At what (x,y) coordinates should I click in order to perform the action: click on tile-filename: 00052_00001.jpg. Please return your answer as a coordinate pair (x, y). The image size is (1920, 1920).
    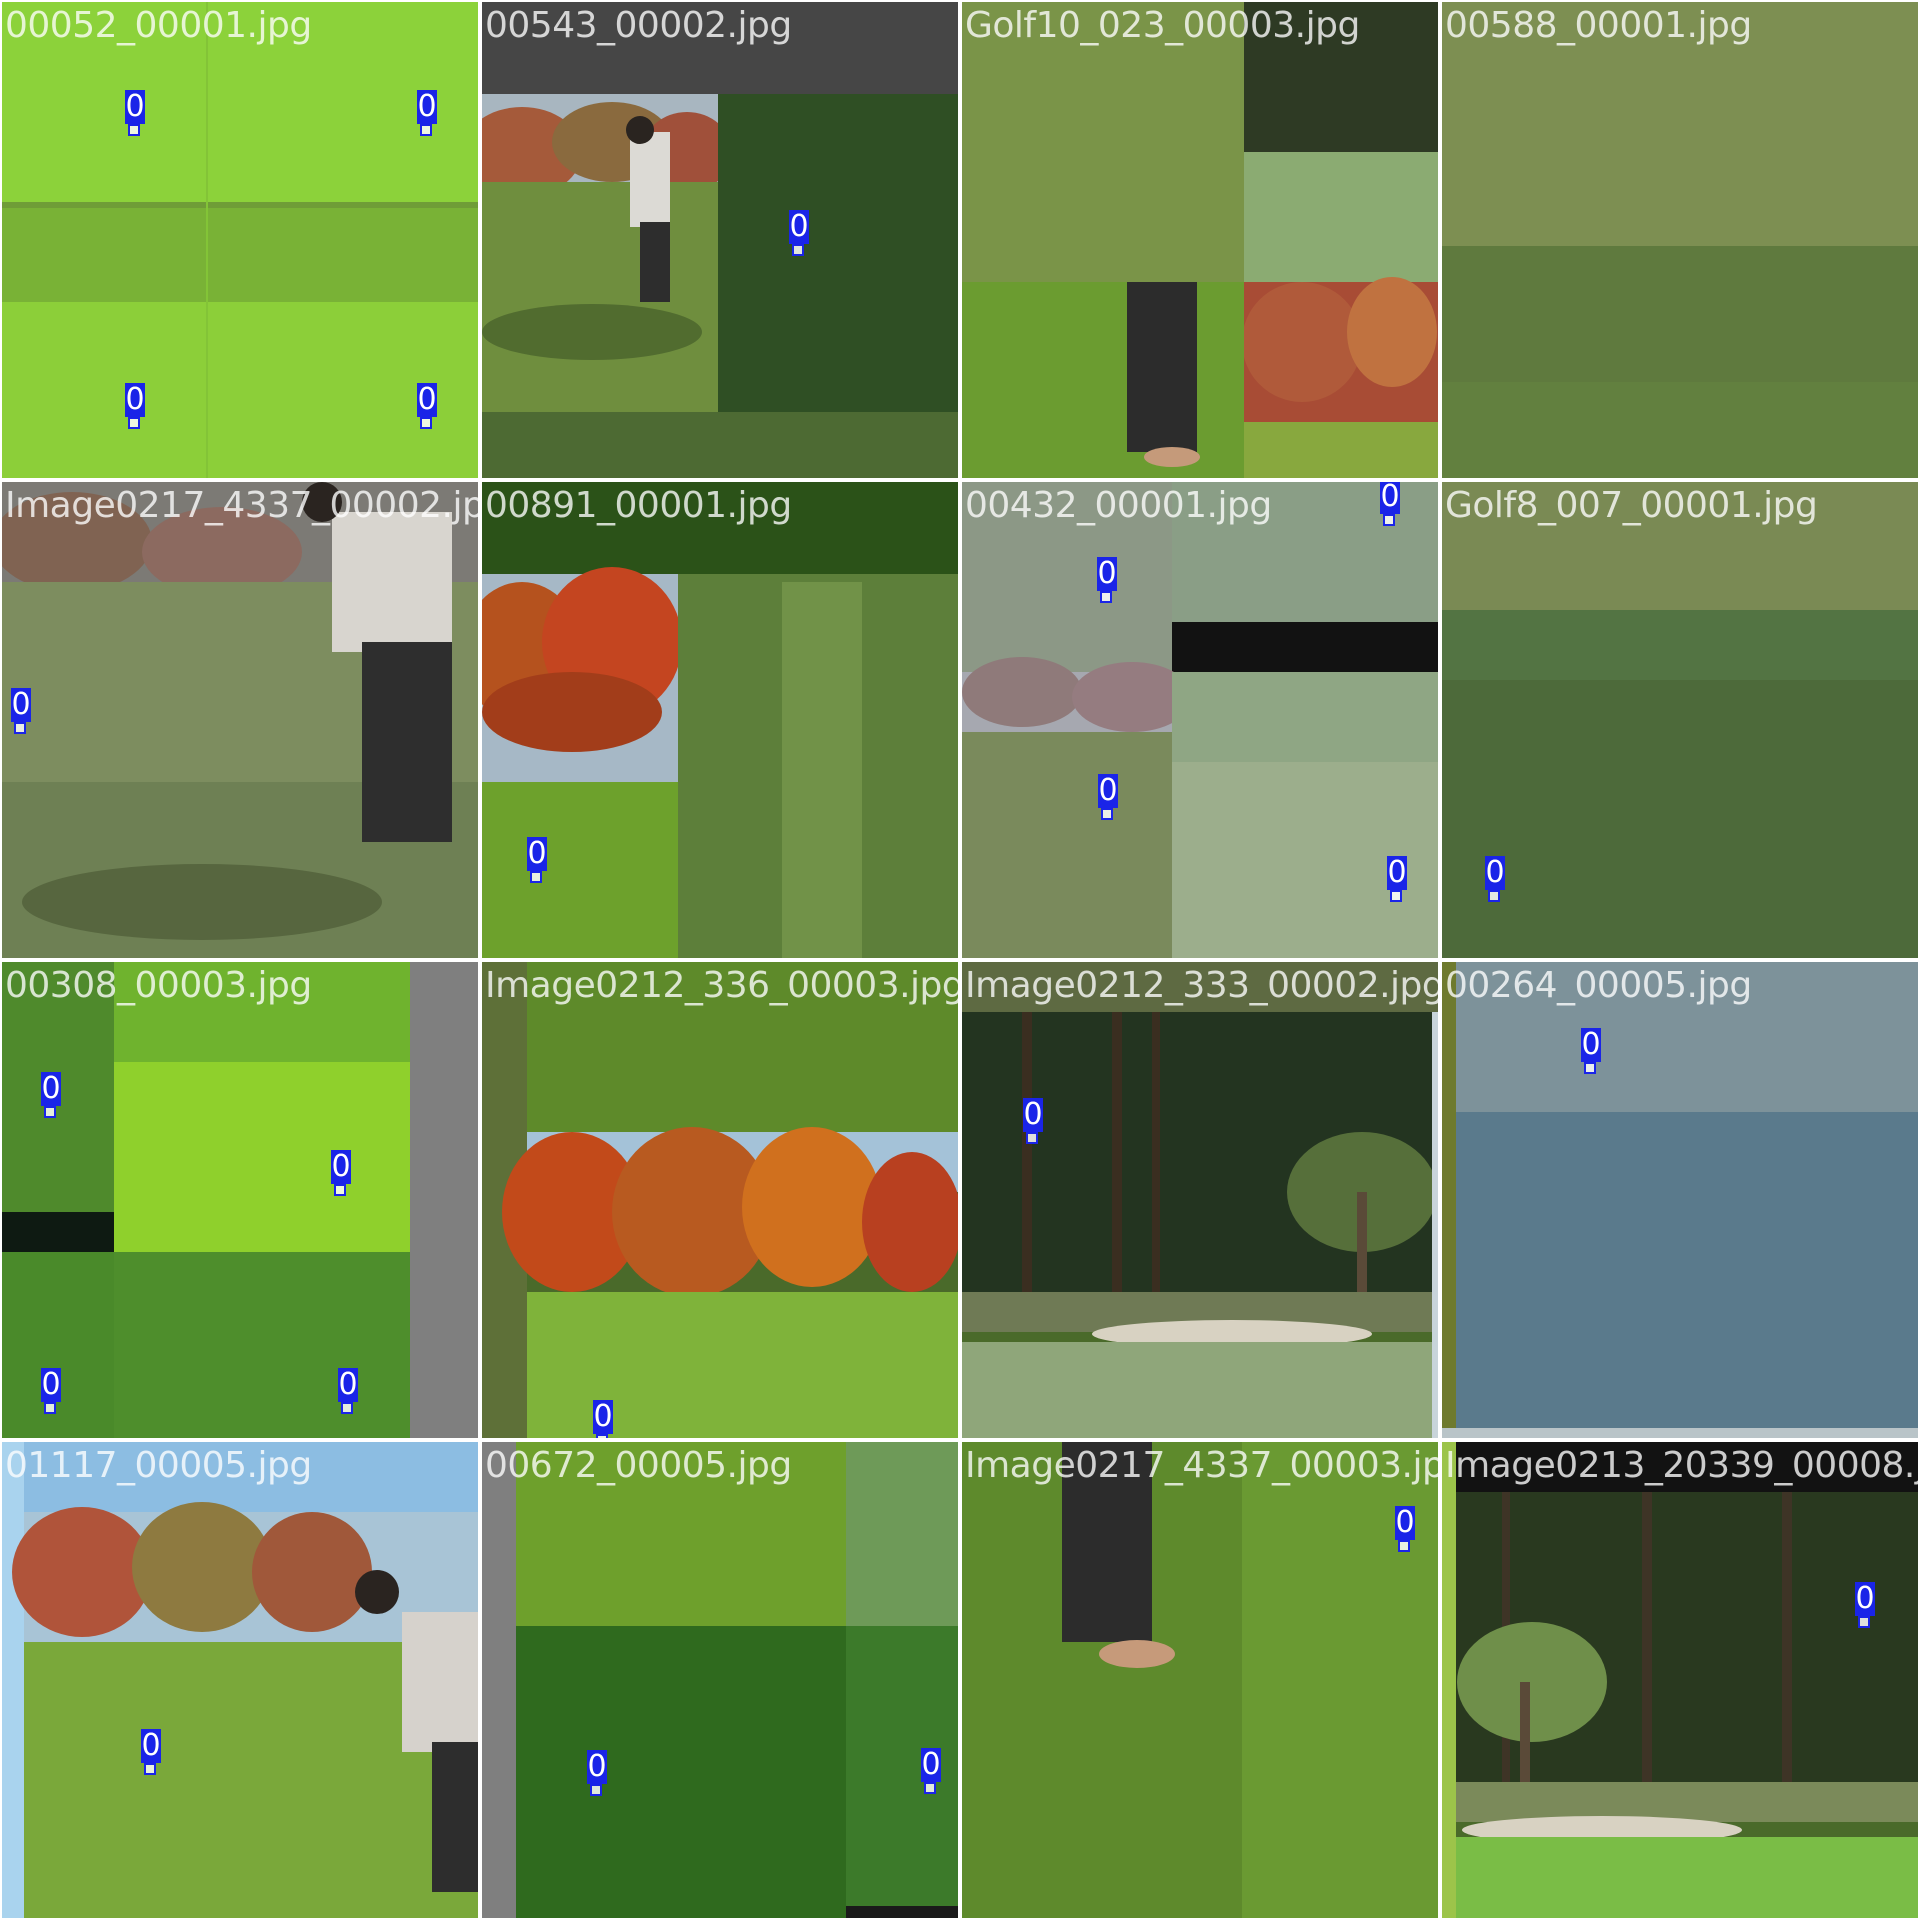
    Looking at the image, I should click on (158, 25).